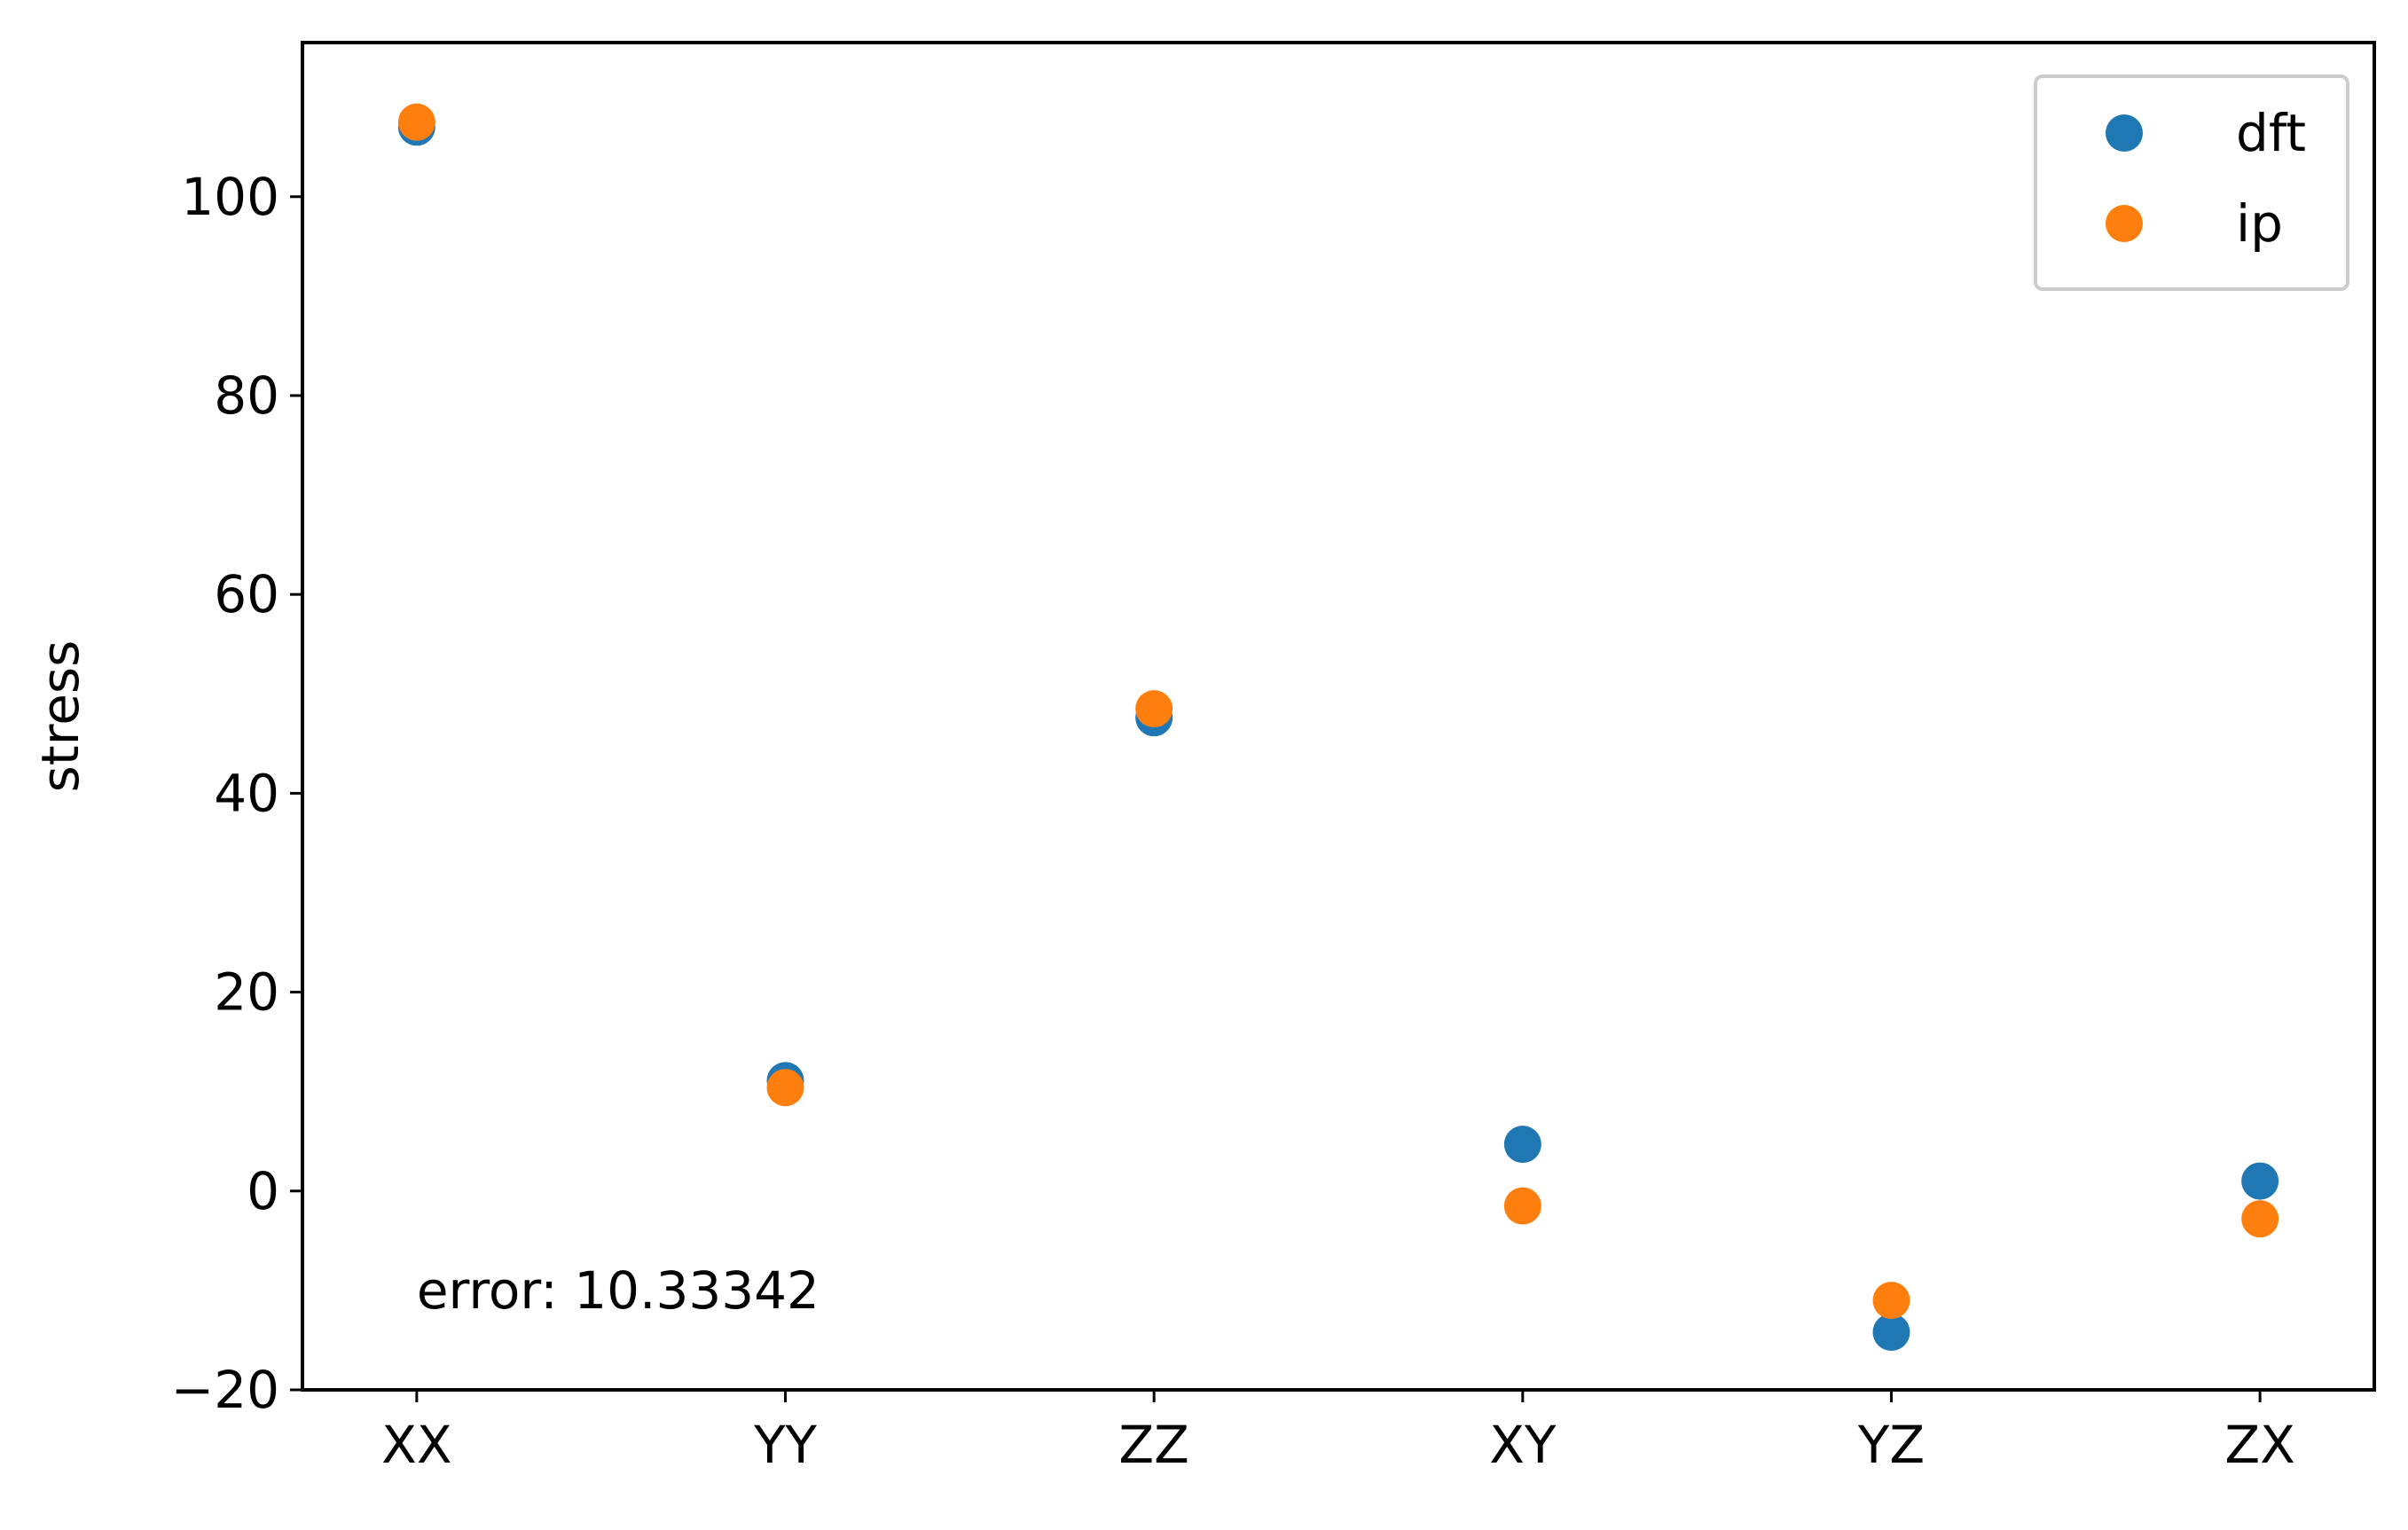  Describe the element at coordinates (2125, 223) in the screenshot. I see `legend-marker-ip` at that location.